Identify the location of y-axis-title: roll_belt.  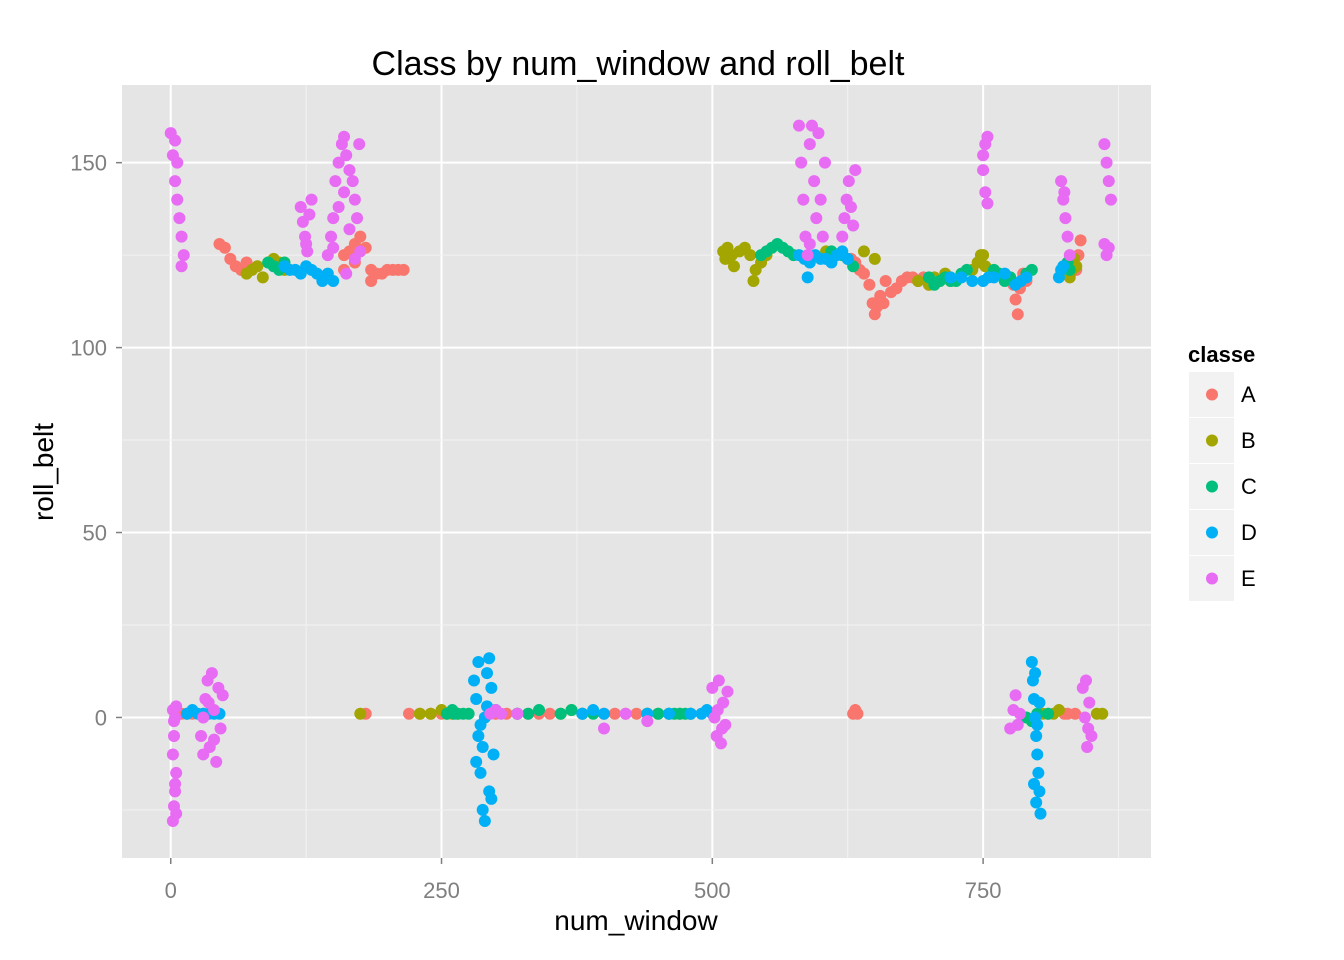
(43, 472).